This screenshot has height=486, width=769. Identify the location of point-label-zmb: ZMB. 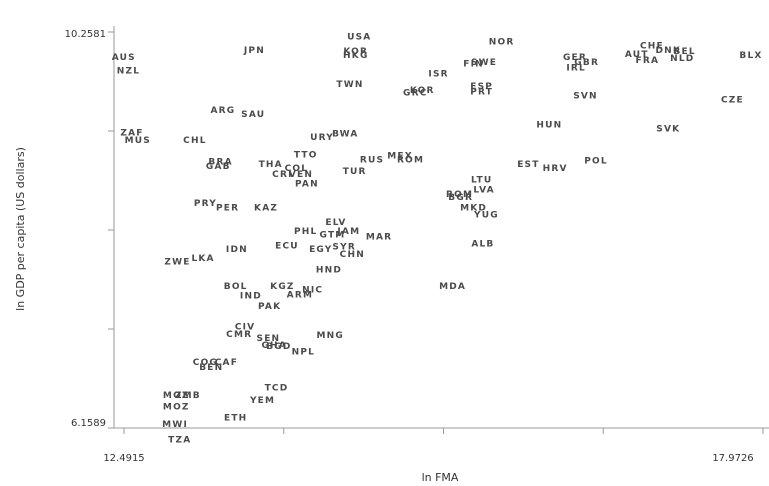
(188, 396).